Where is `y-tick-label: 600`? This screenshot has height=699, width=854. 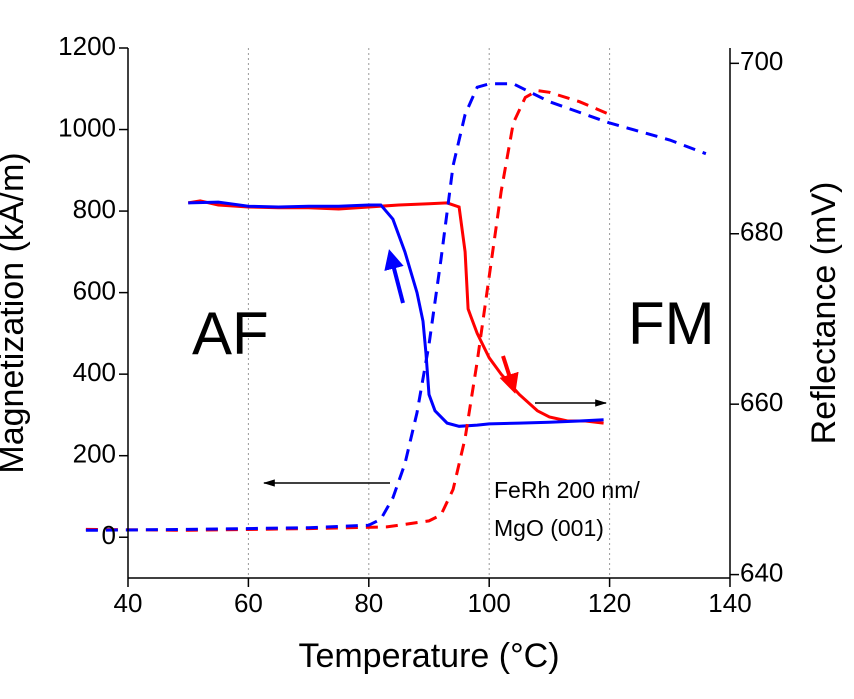 y-tick-label: 600 is located at coordinates (94, 290).